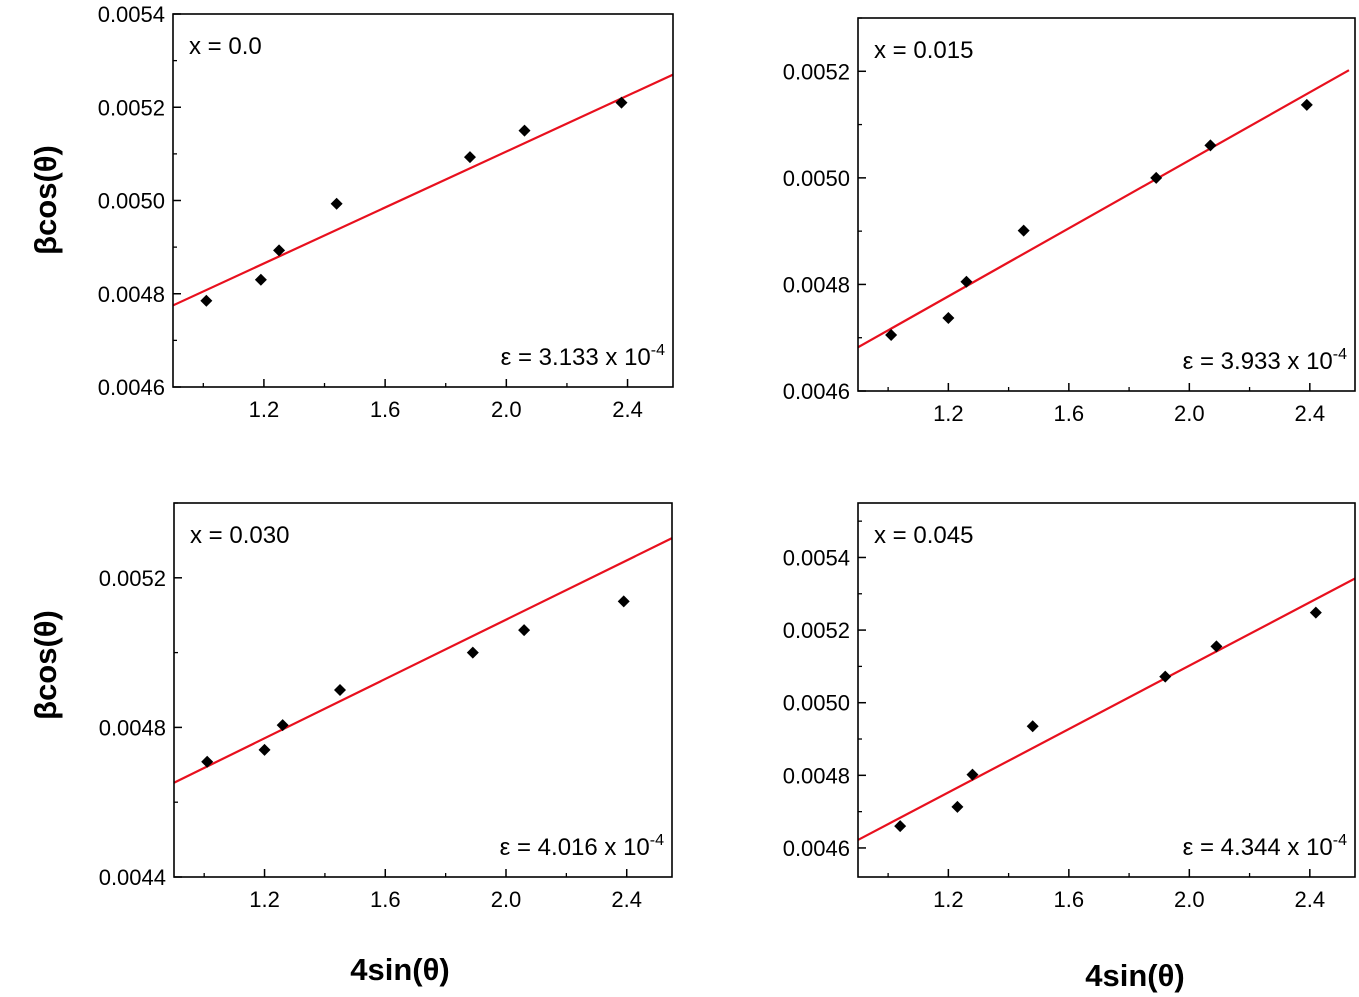 The width and height of the screenshot is (1359, 997). I want to click on strain-label: ε = 4.016 x 10-4, so click(582, 846).